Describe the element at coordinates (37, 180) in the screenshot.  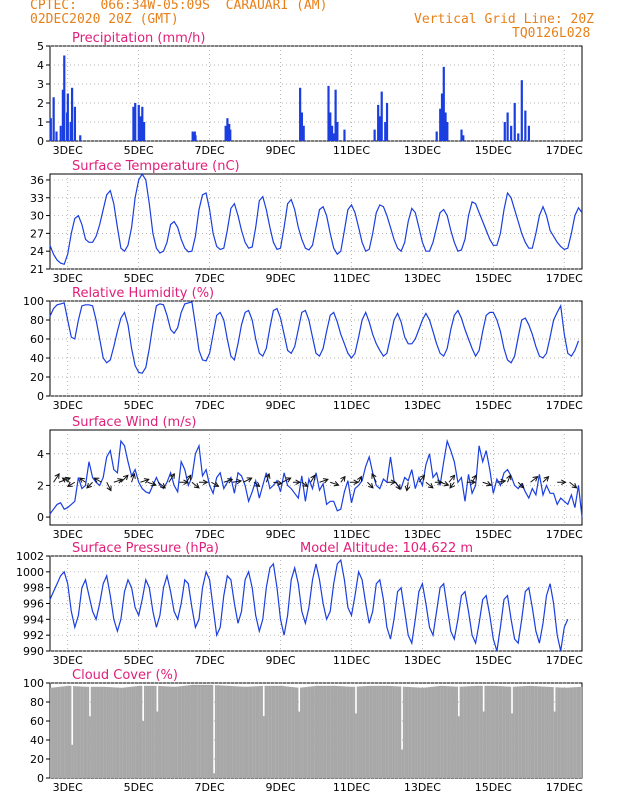
I see `panel-1-ytick-label: 36` at that location.